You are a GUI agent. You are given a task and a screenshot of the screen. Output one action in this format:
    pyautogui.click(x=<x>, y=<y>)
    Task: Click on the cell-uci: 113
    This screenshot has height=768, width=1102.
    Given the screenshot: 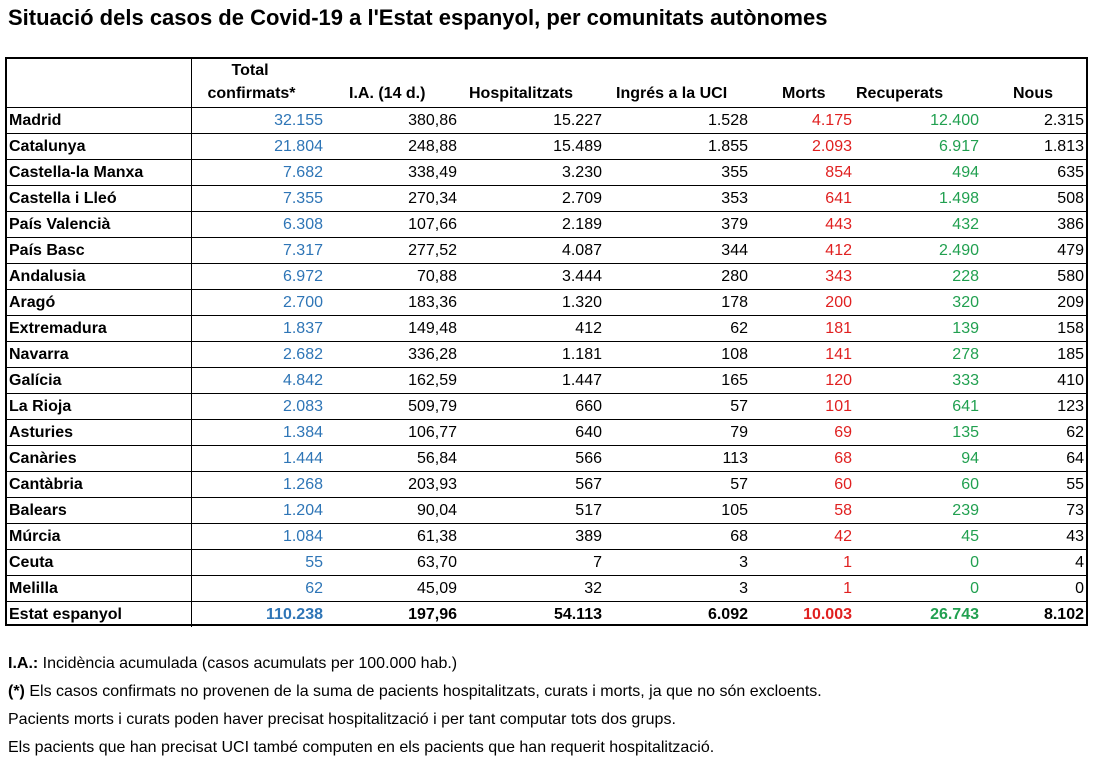 What is the action you would take?
    pyautogui.click(x=679, y=458)
    